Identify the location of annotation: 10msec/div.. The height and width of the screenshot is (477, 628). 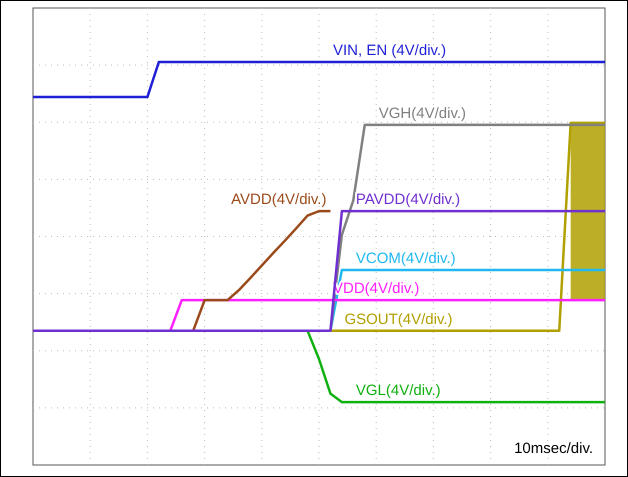
(553, 448).